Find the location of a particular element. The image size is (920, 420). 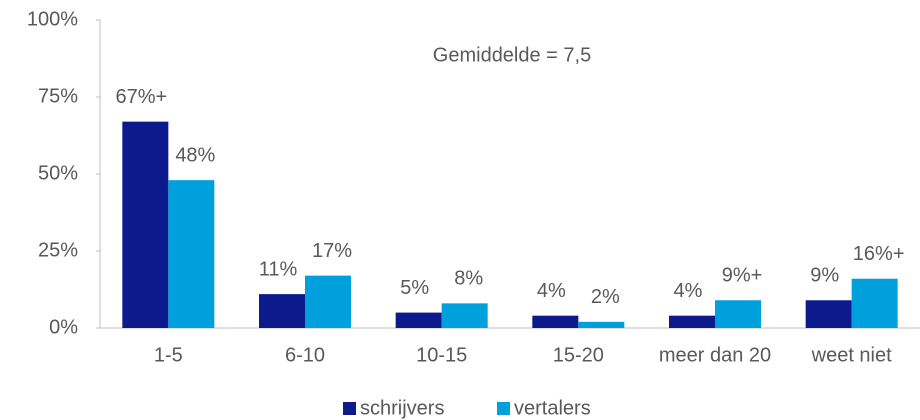

value-label: 5% is located at coordinates (414, 288).